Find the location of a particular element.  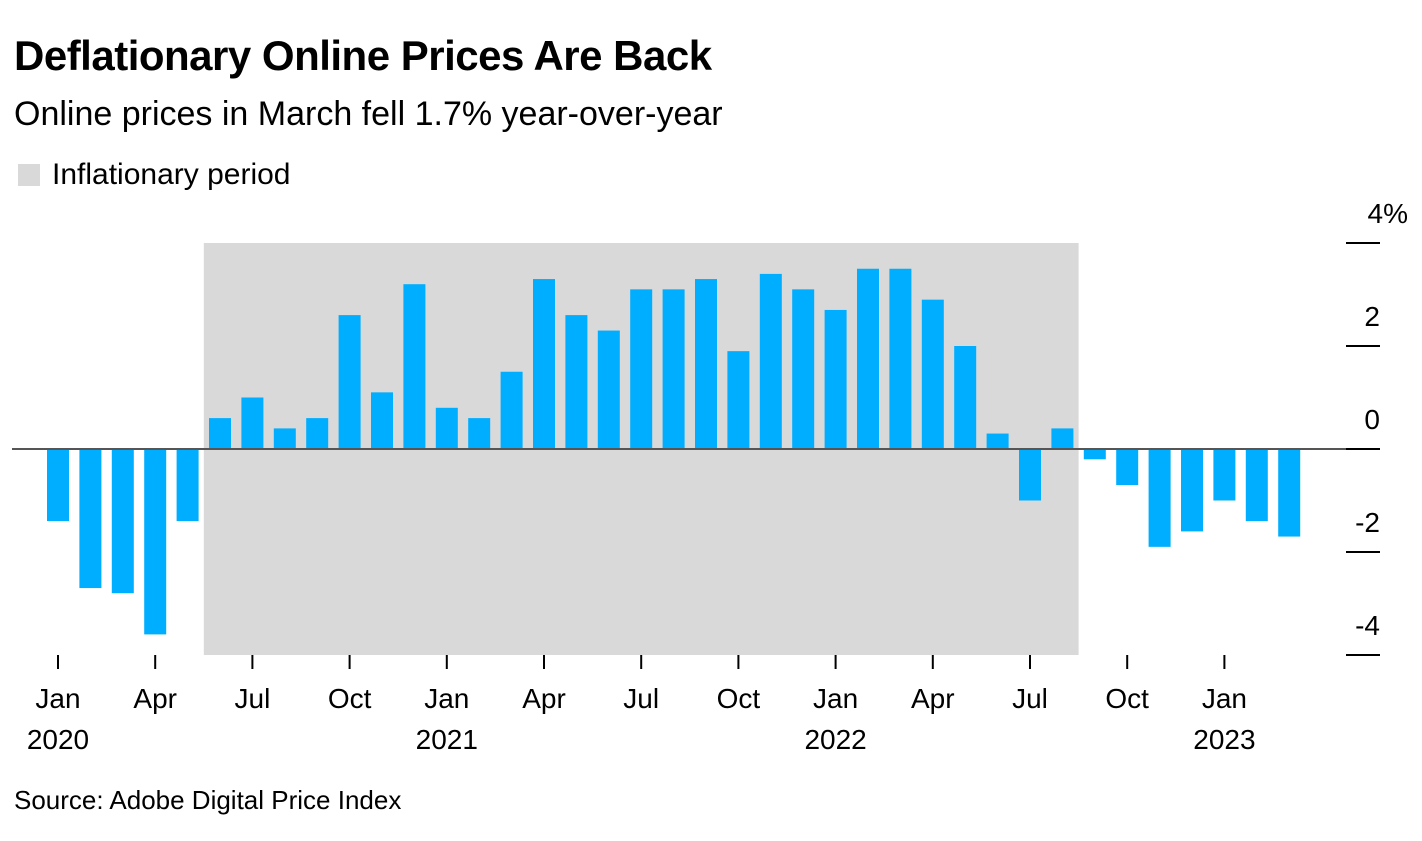

x-tick-label-8: Jan is located at coordinates (835, 698).